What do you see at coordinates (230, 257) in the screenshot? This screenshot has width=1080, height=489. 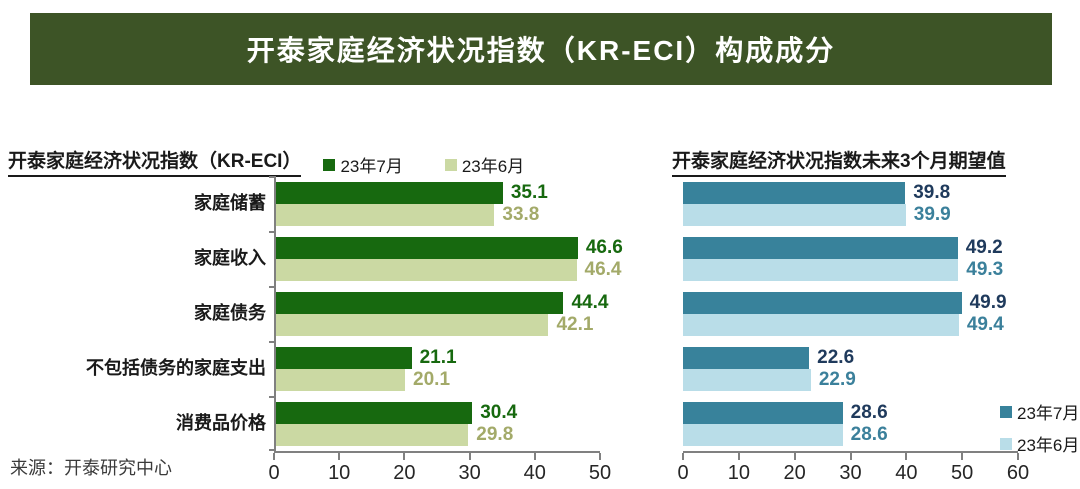 I see `category-label: 家庭收入` at bounding box center [230, 257].